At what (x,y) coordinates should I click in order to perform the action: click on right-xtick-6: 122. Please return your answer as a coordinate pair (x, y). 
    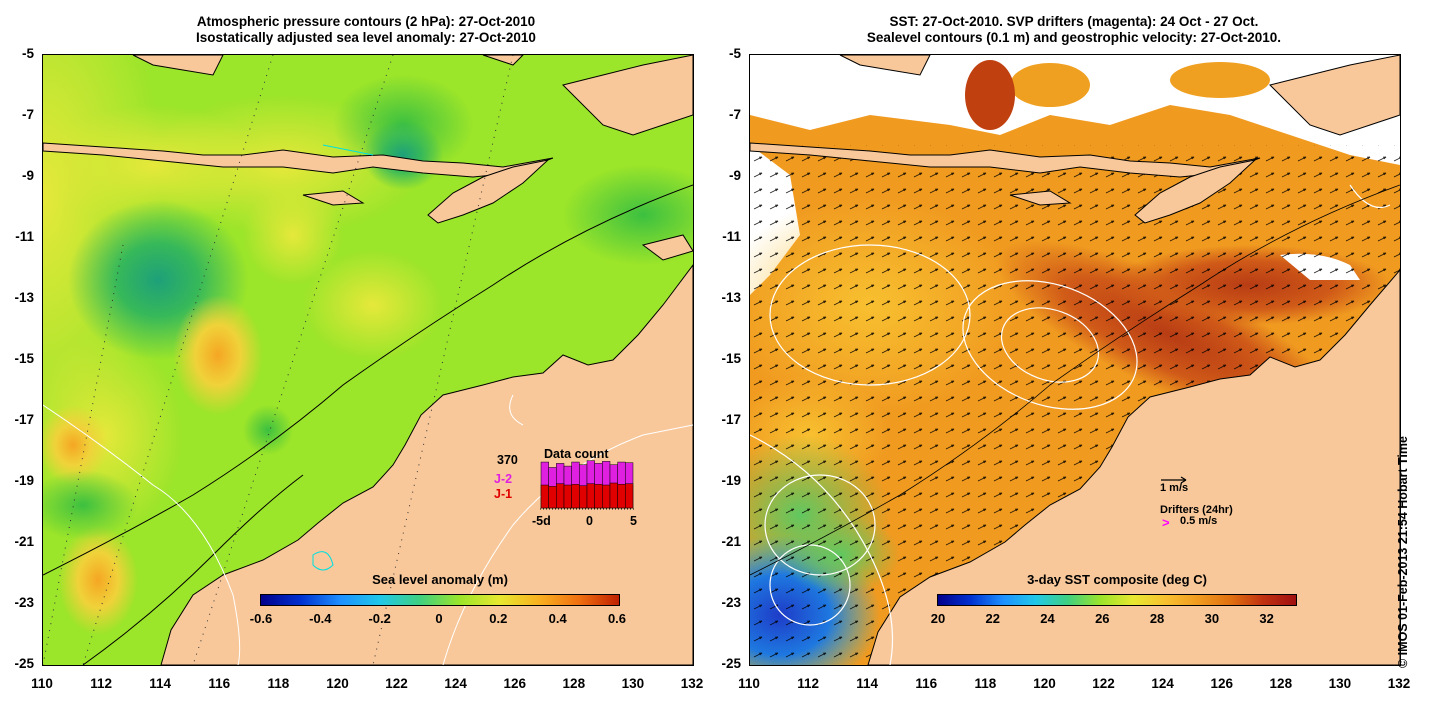
    Looking at the image, I should click on (1103, 683).